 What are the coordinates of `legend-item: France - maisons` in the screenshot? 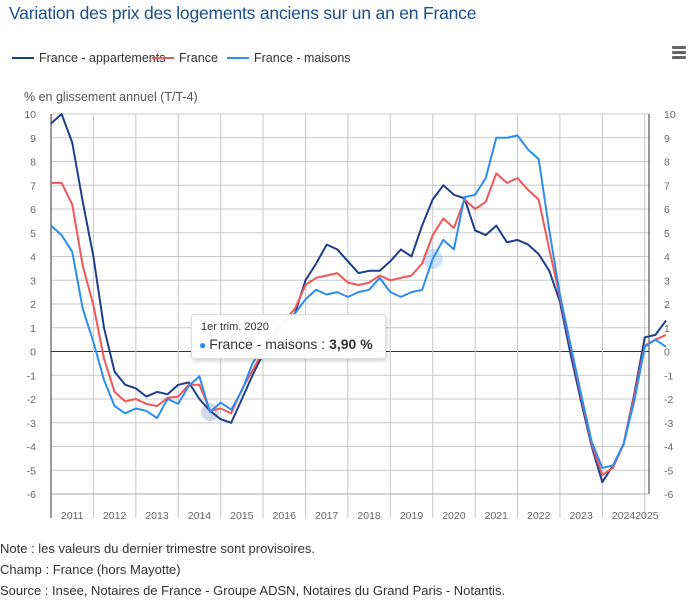 It's located at (289, 58).